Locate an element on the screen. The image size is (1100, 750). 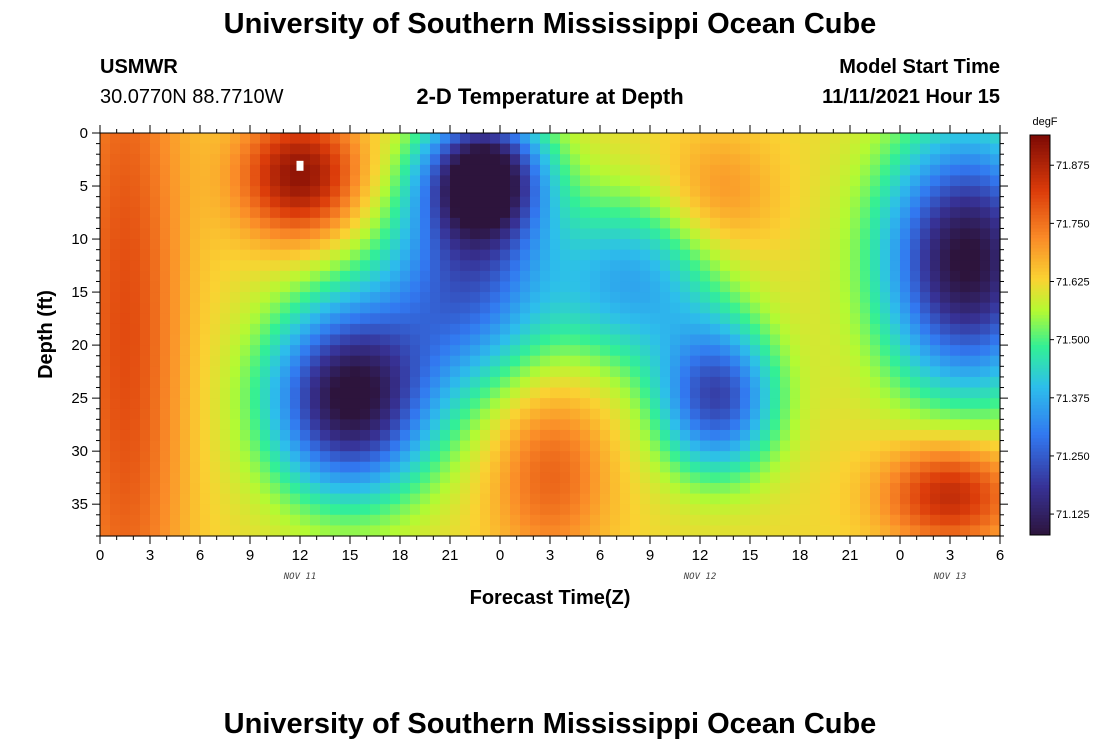
x-tick-label: 15 is located at coordinates (750, 555).